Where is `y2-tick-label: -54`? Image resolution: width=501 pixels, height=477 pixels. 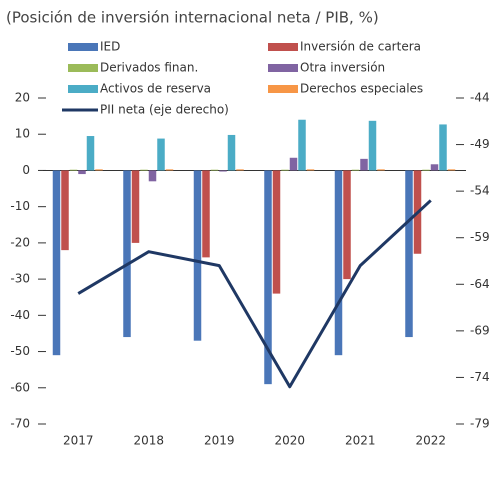
y2-tick-label: -54 is located at coordinates (480, 191).